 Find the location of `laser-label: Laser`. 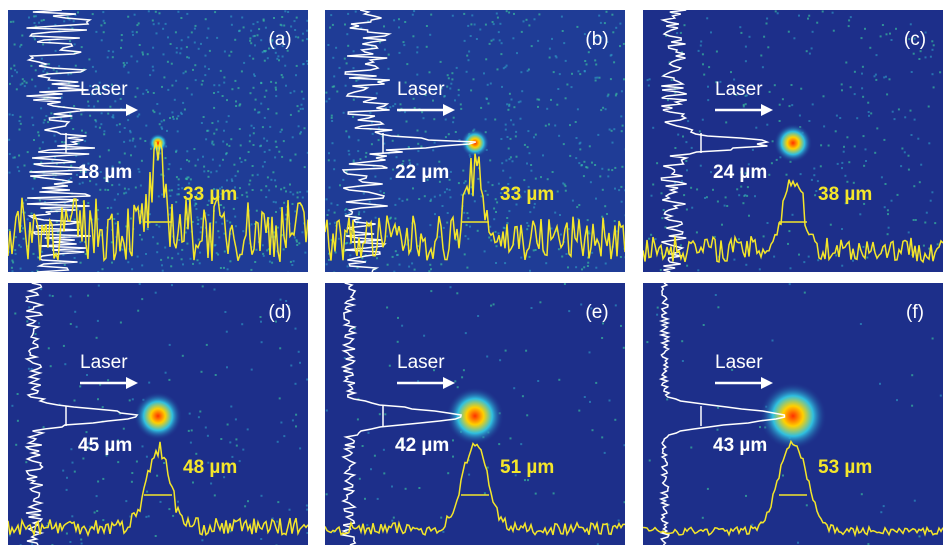

laser-label: Laser is located at coordinates (104, 89).